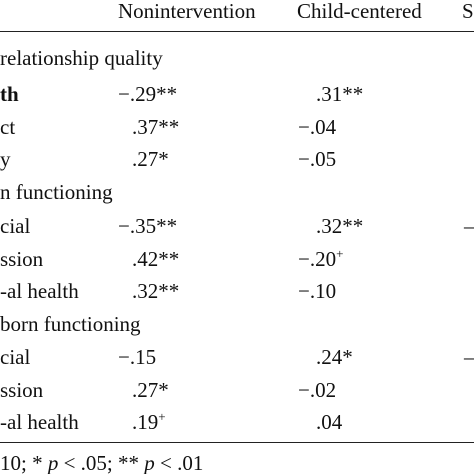  Describe the element at coordinates (8, 127) in the screenshot. I see `row-label: ct` at that location.